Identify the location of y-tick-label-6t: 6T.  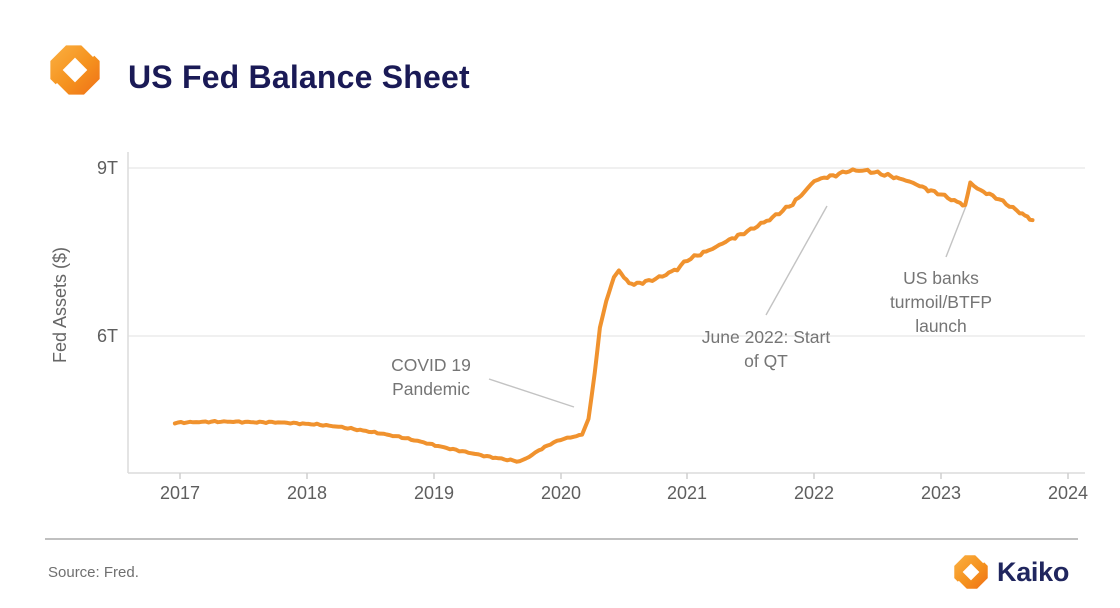
(107, 336).